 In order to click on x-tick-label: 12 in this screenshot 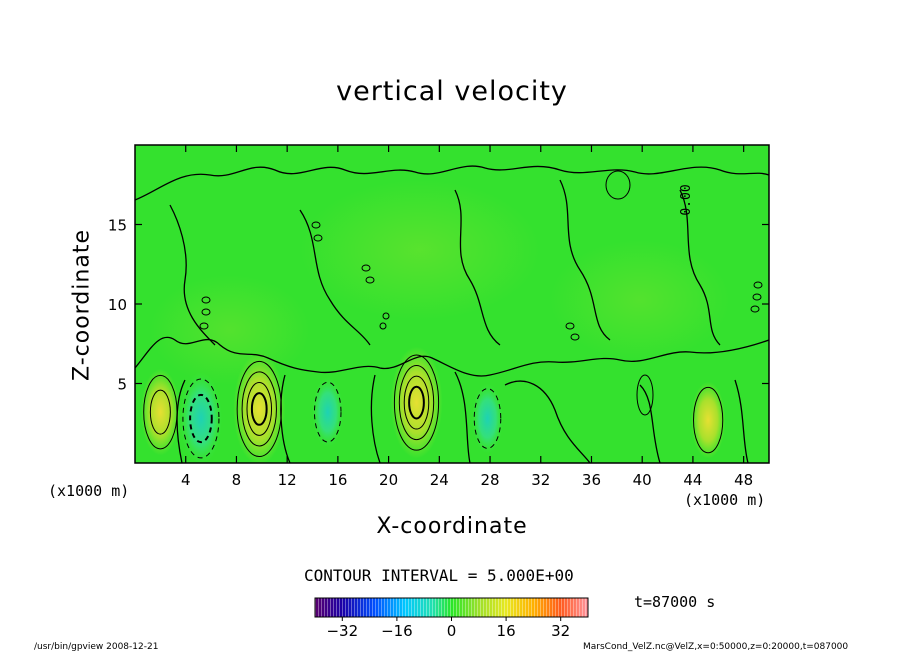, I will do `click(287, 480)`.